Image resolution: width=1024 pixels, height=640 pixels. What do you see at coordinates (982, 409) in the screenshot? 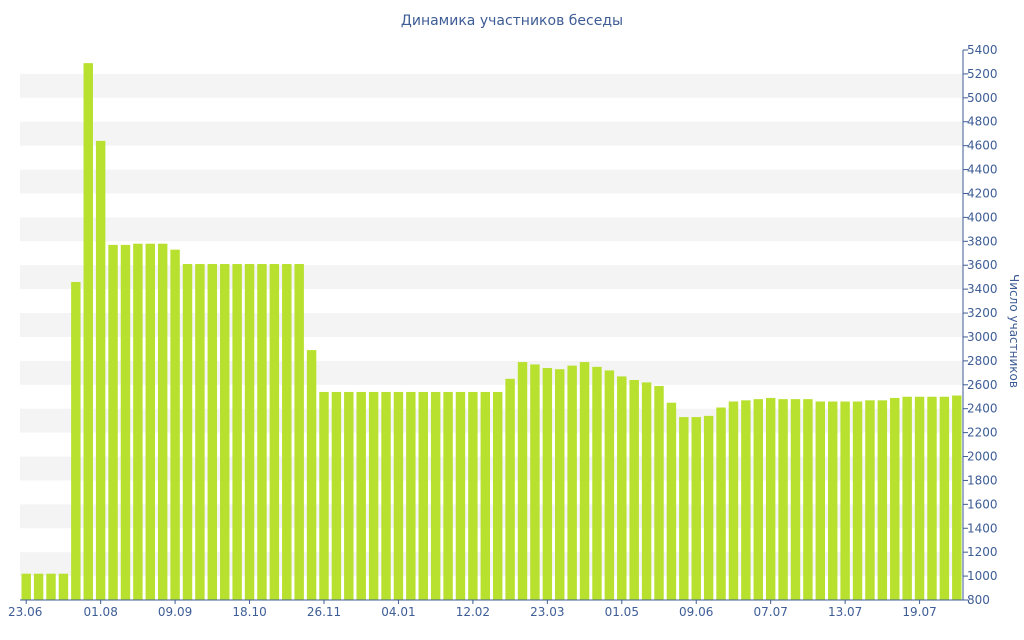
I see `y-tick-label: 2400` at bounding box center [982, 409].